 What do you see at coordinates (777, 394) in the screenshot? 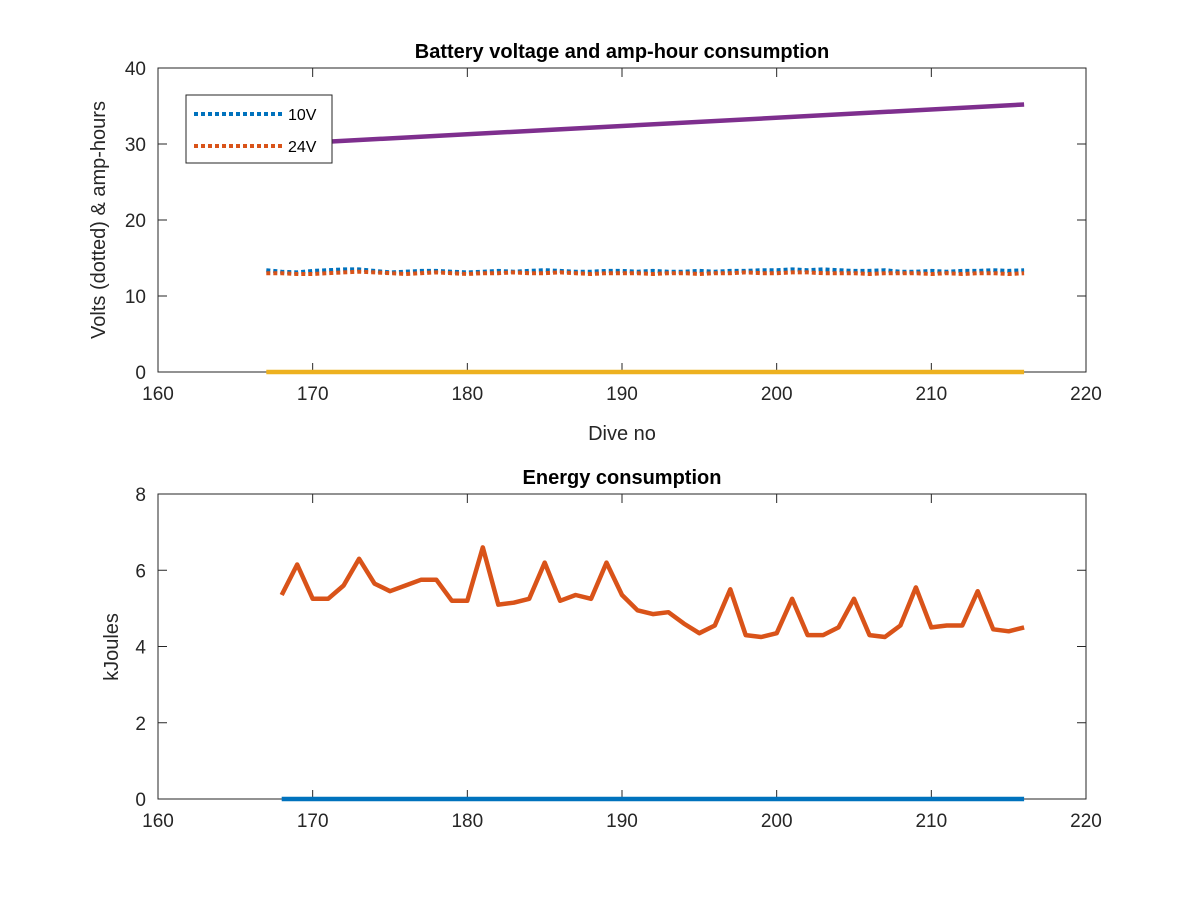
I see `voltage-chart-x-tick-label: 200` at bounding box center [777, 394].